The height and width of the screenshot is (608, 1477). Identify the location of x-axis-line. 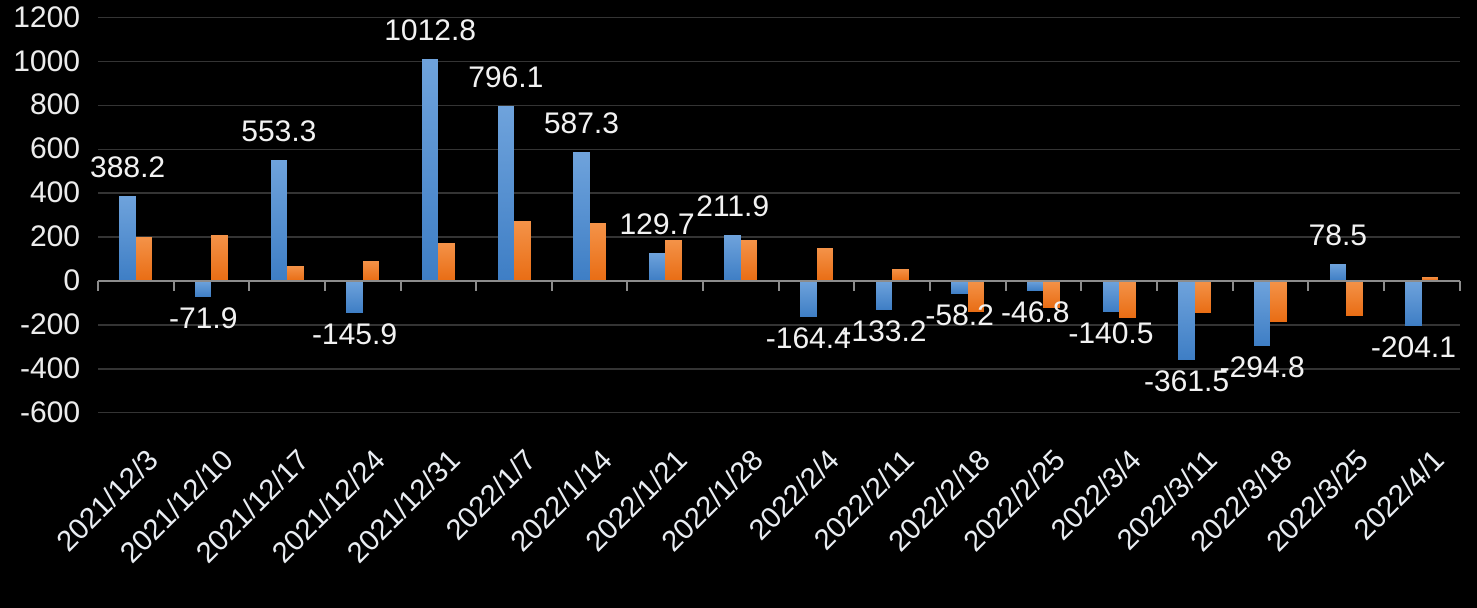
(779, 281).